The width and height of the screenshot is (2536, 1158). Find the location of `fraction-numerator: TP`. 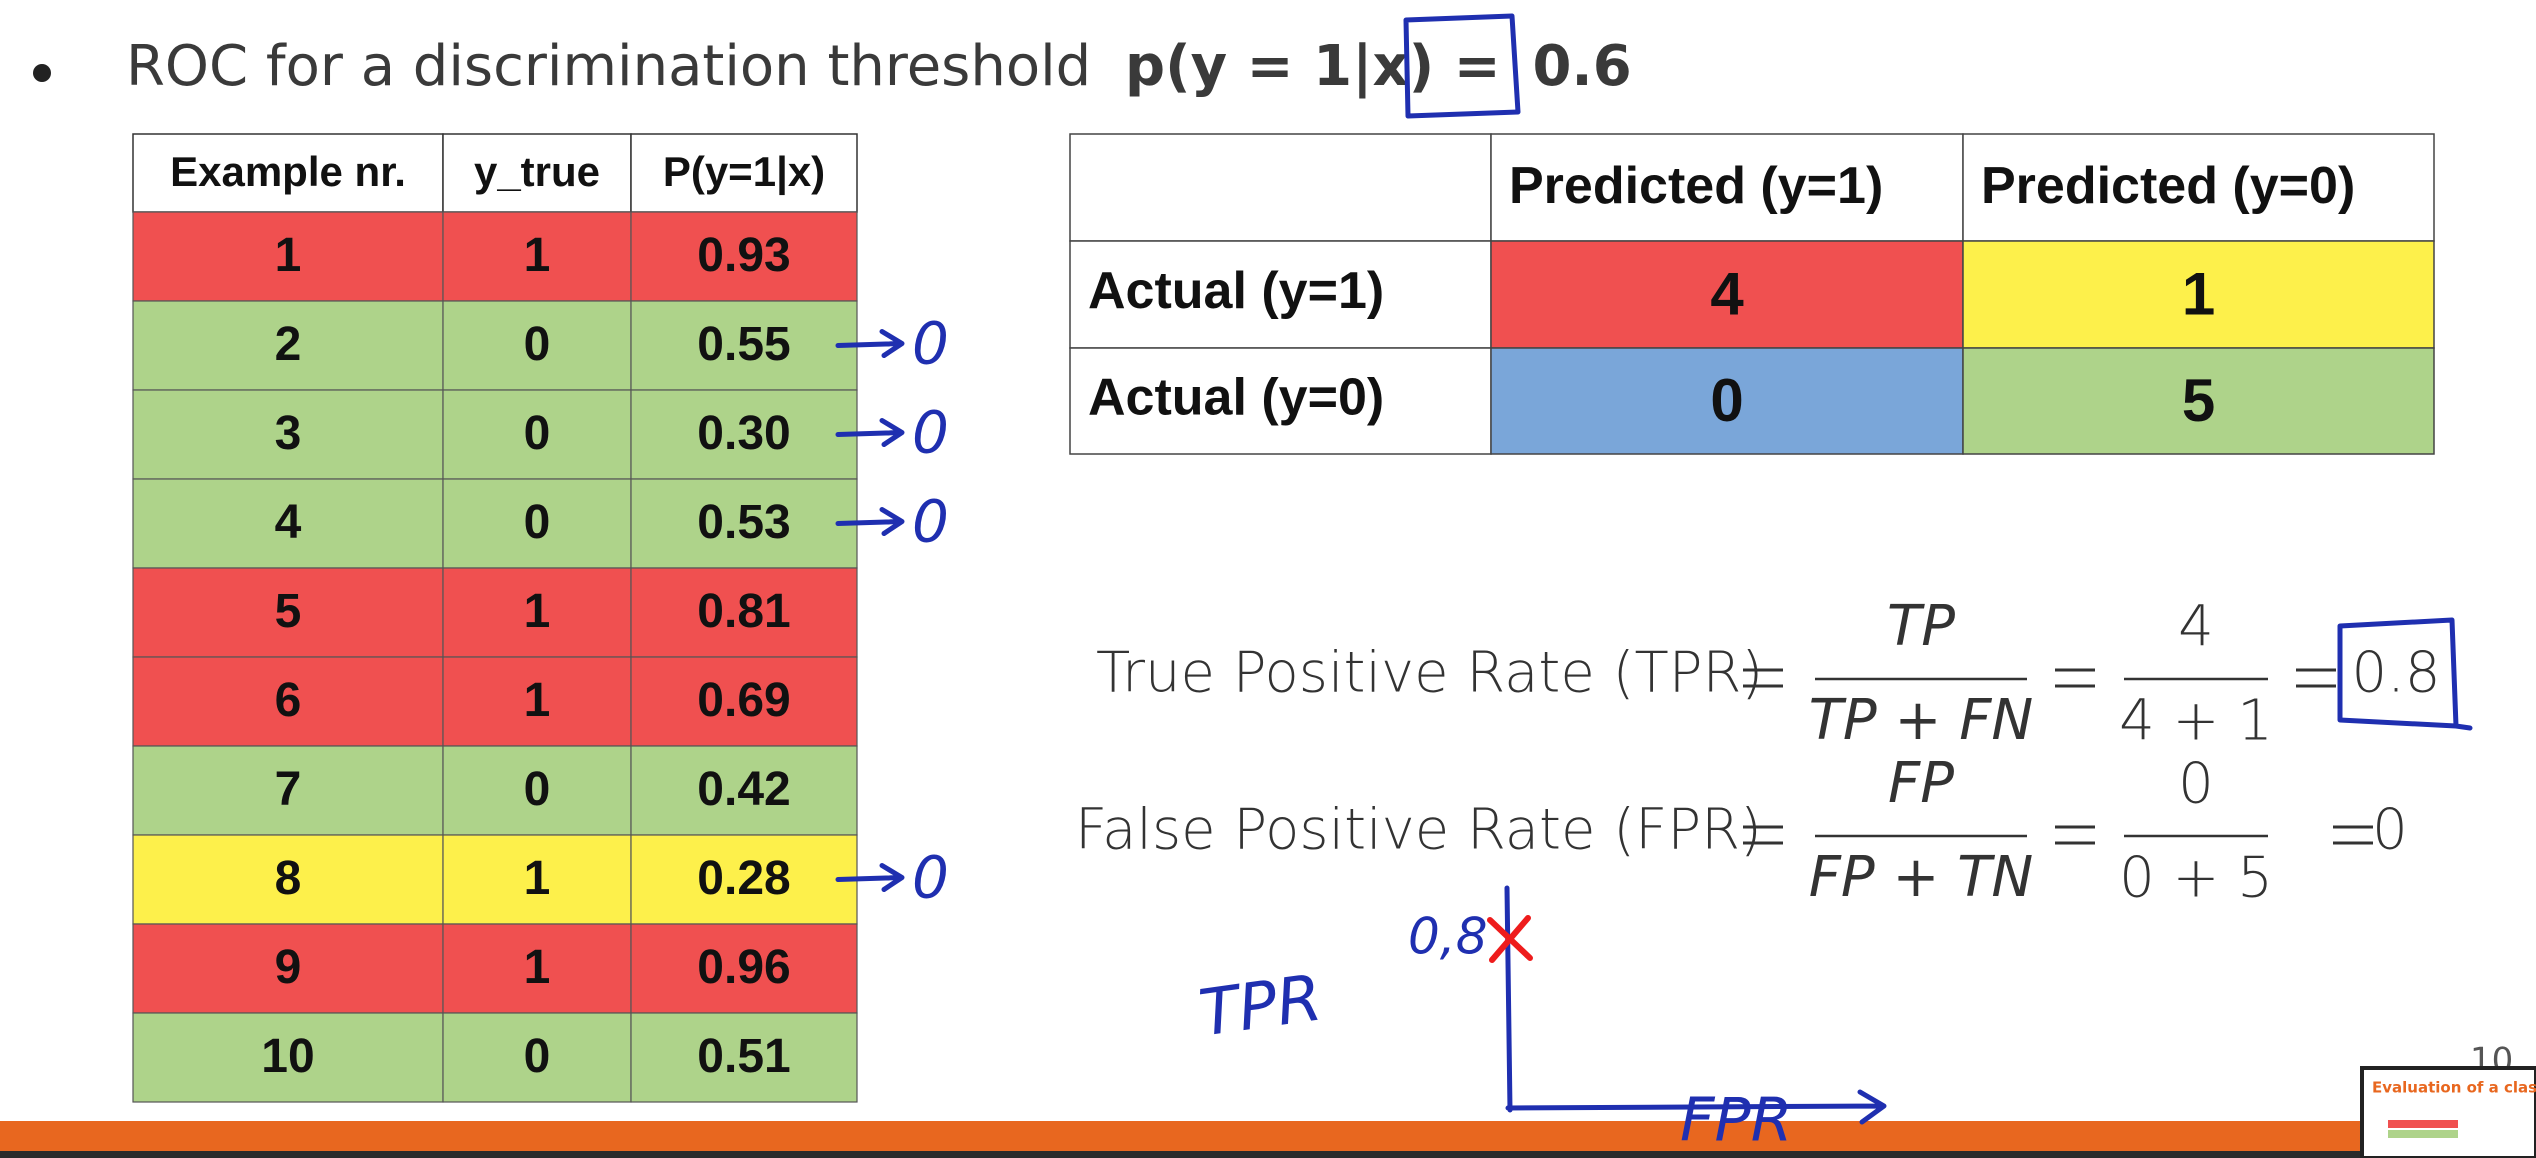

fraction-numerator: TP is located at coordinates (1921, 626).